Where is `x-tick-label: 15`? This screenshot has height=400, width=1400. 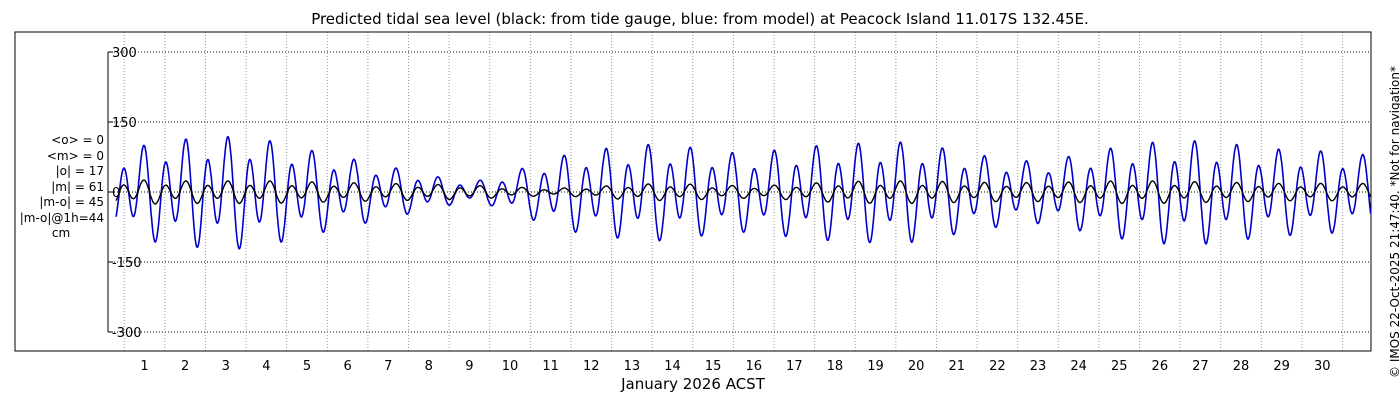
x-tick-label: 15 is located at coordinates (713, 366).